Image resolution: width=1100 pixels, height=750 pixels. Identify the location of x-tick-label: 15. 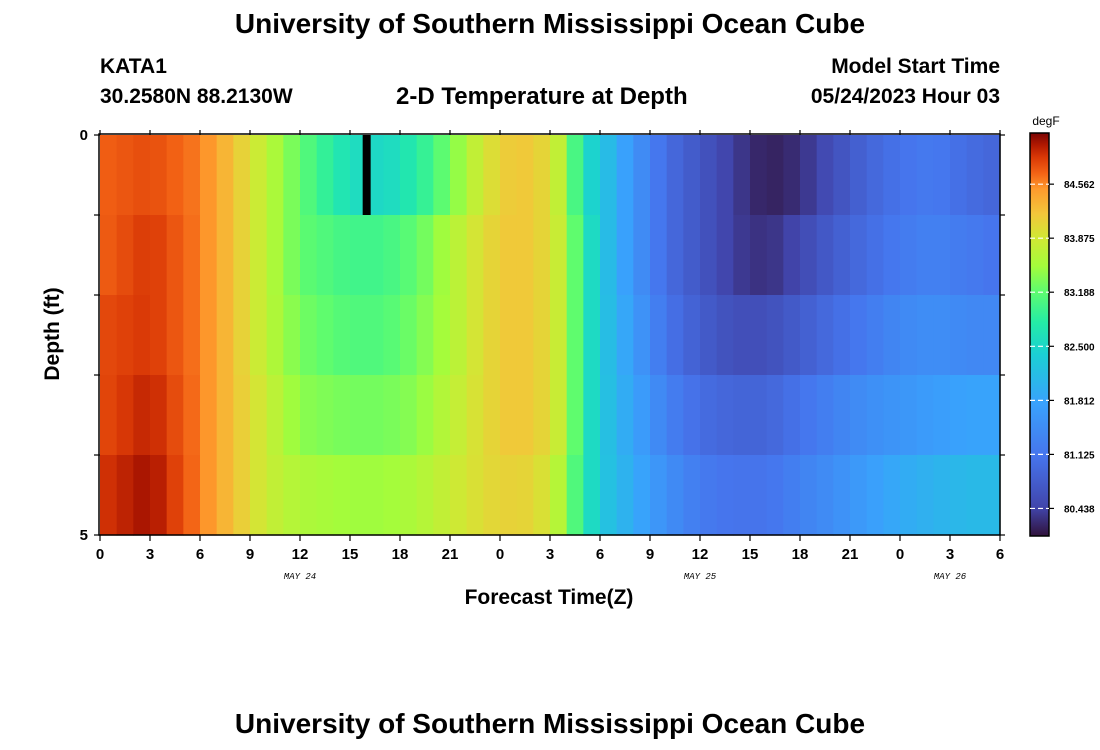
(750, 554).